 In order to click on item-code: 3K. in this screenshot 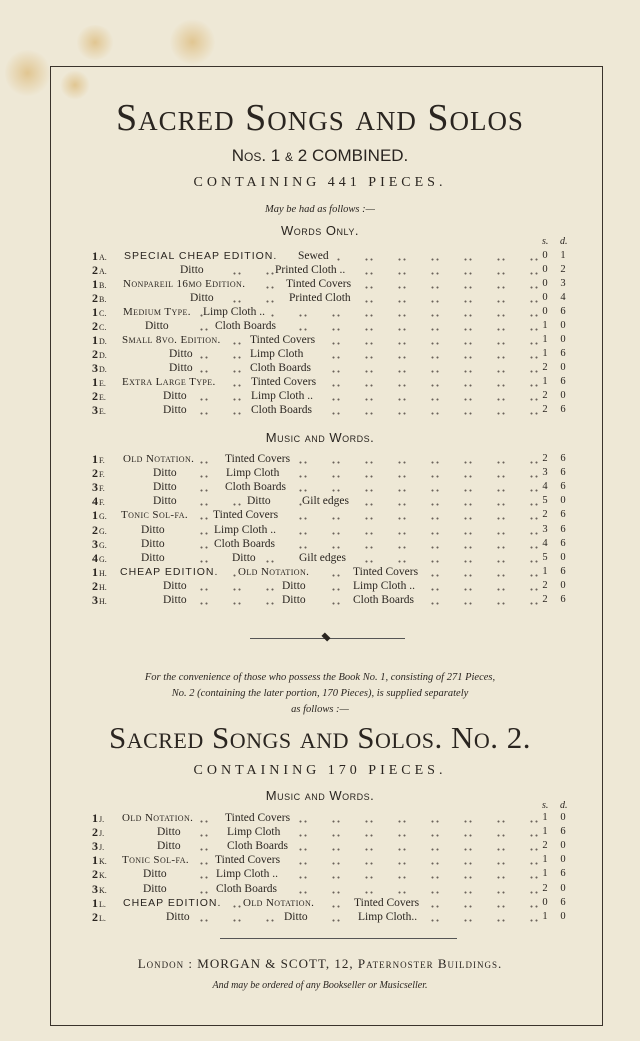, I will do `click(99, 888)`.